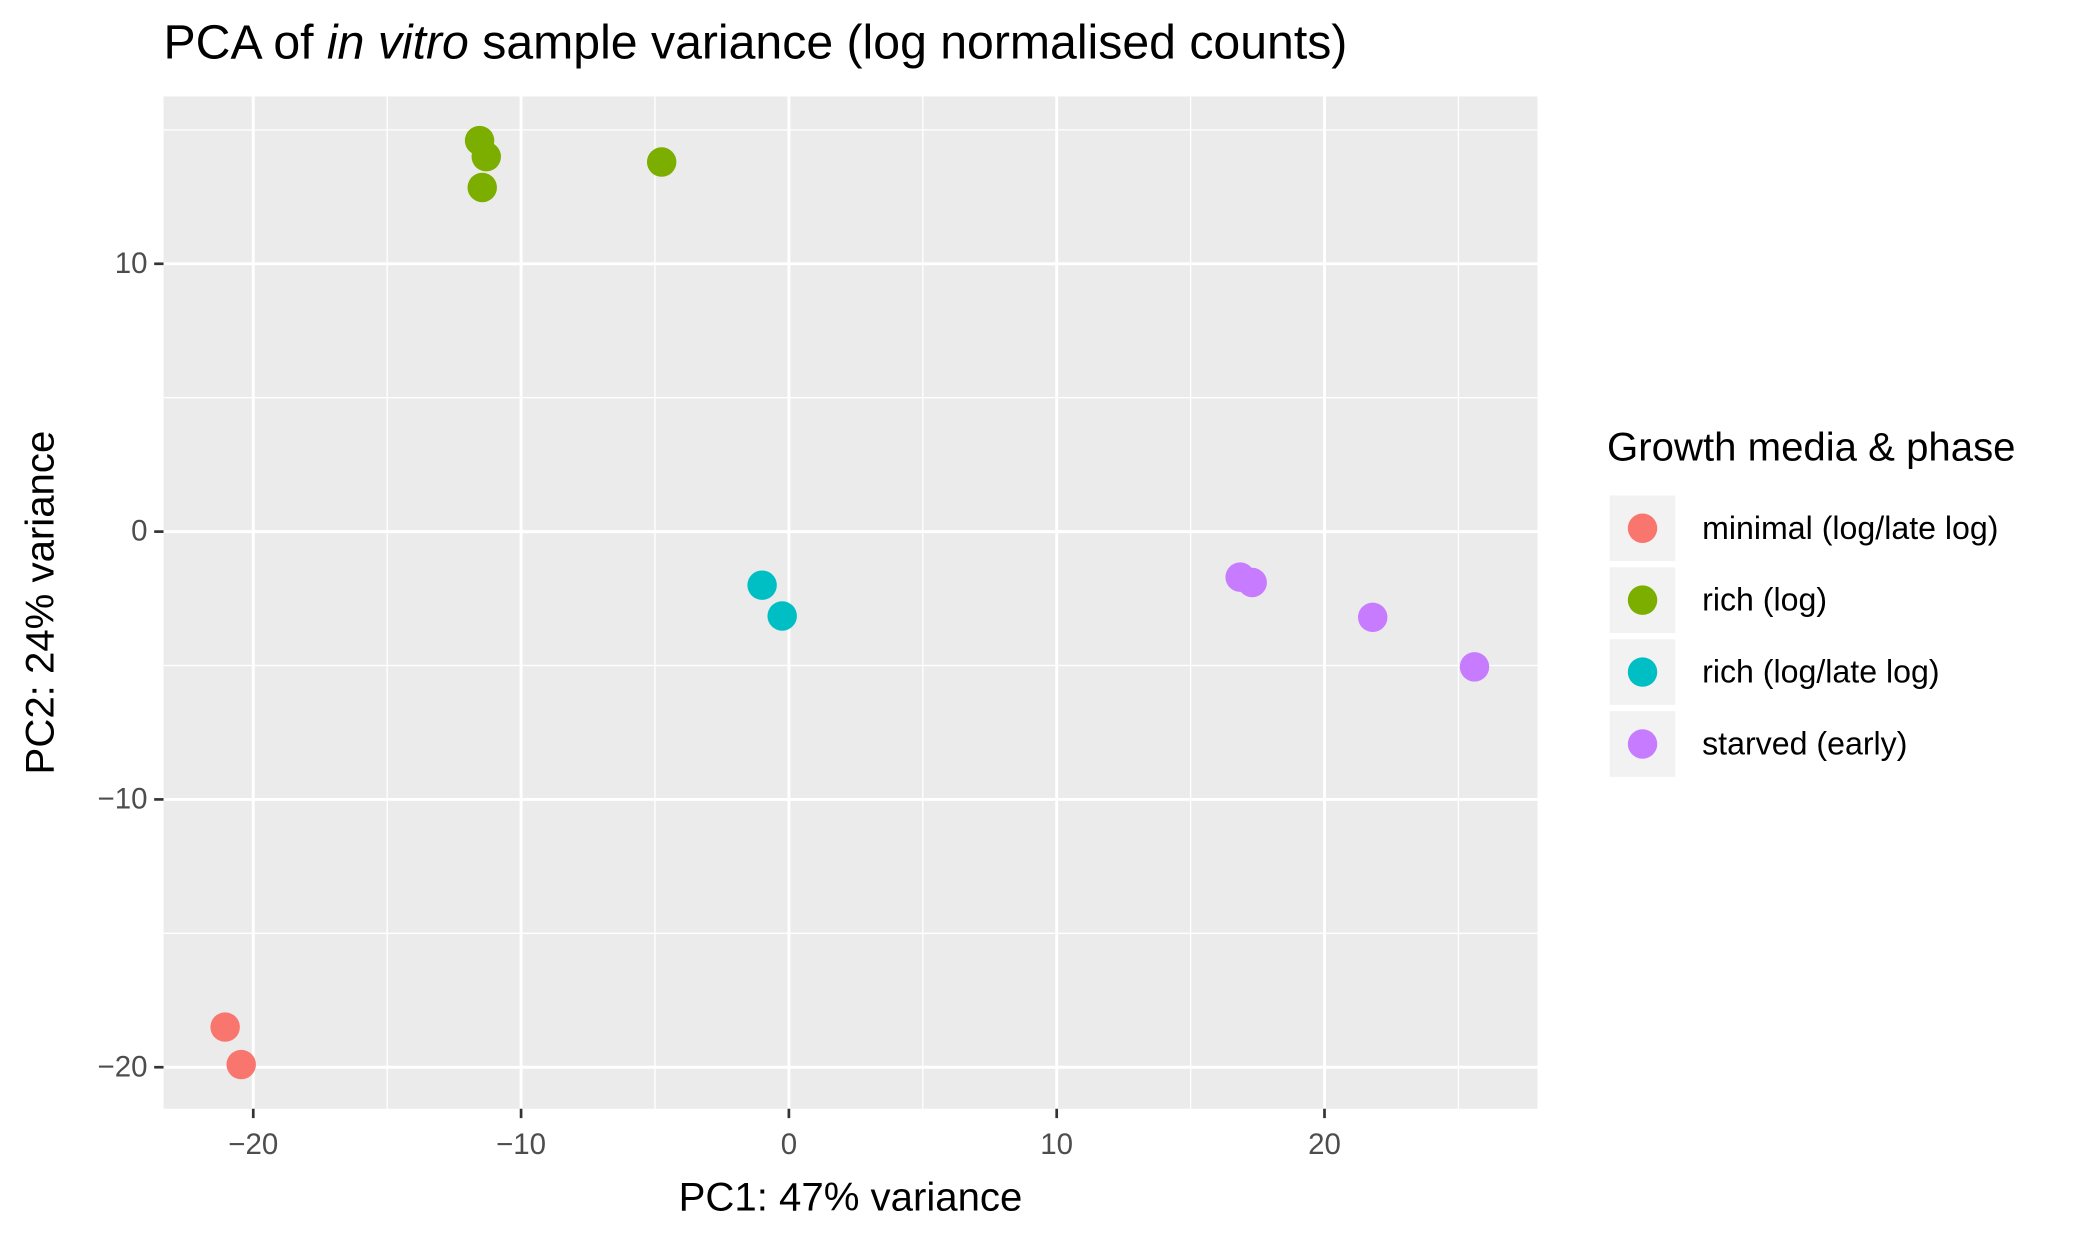 The image size is (2100, 1248). Describe the element at coordinates (789, 1144) in the screenshot. I see `x-tick-label: 0` at that location.